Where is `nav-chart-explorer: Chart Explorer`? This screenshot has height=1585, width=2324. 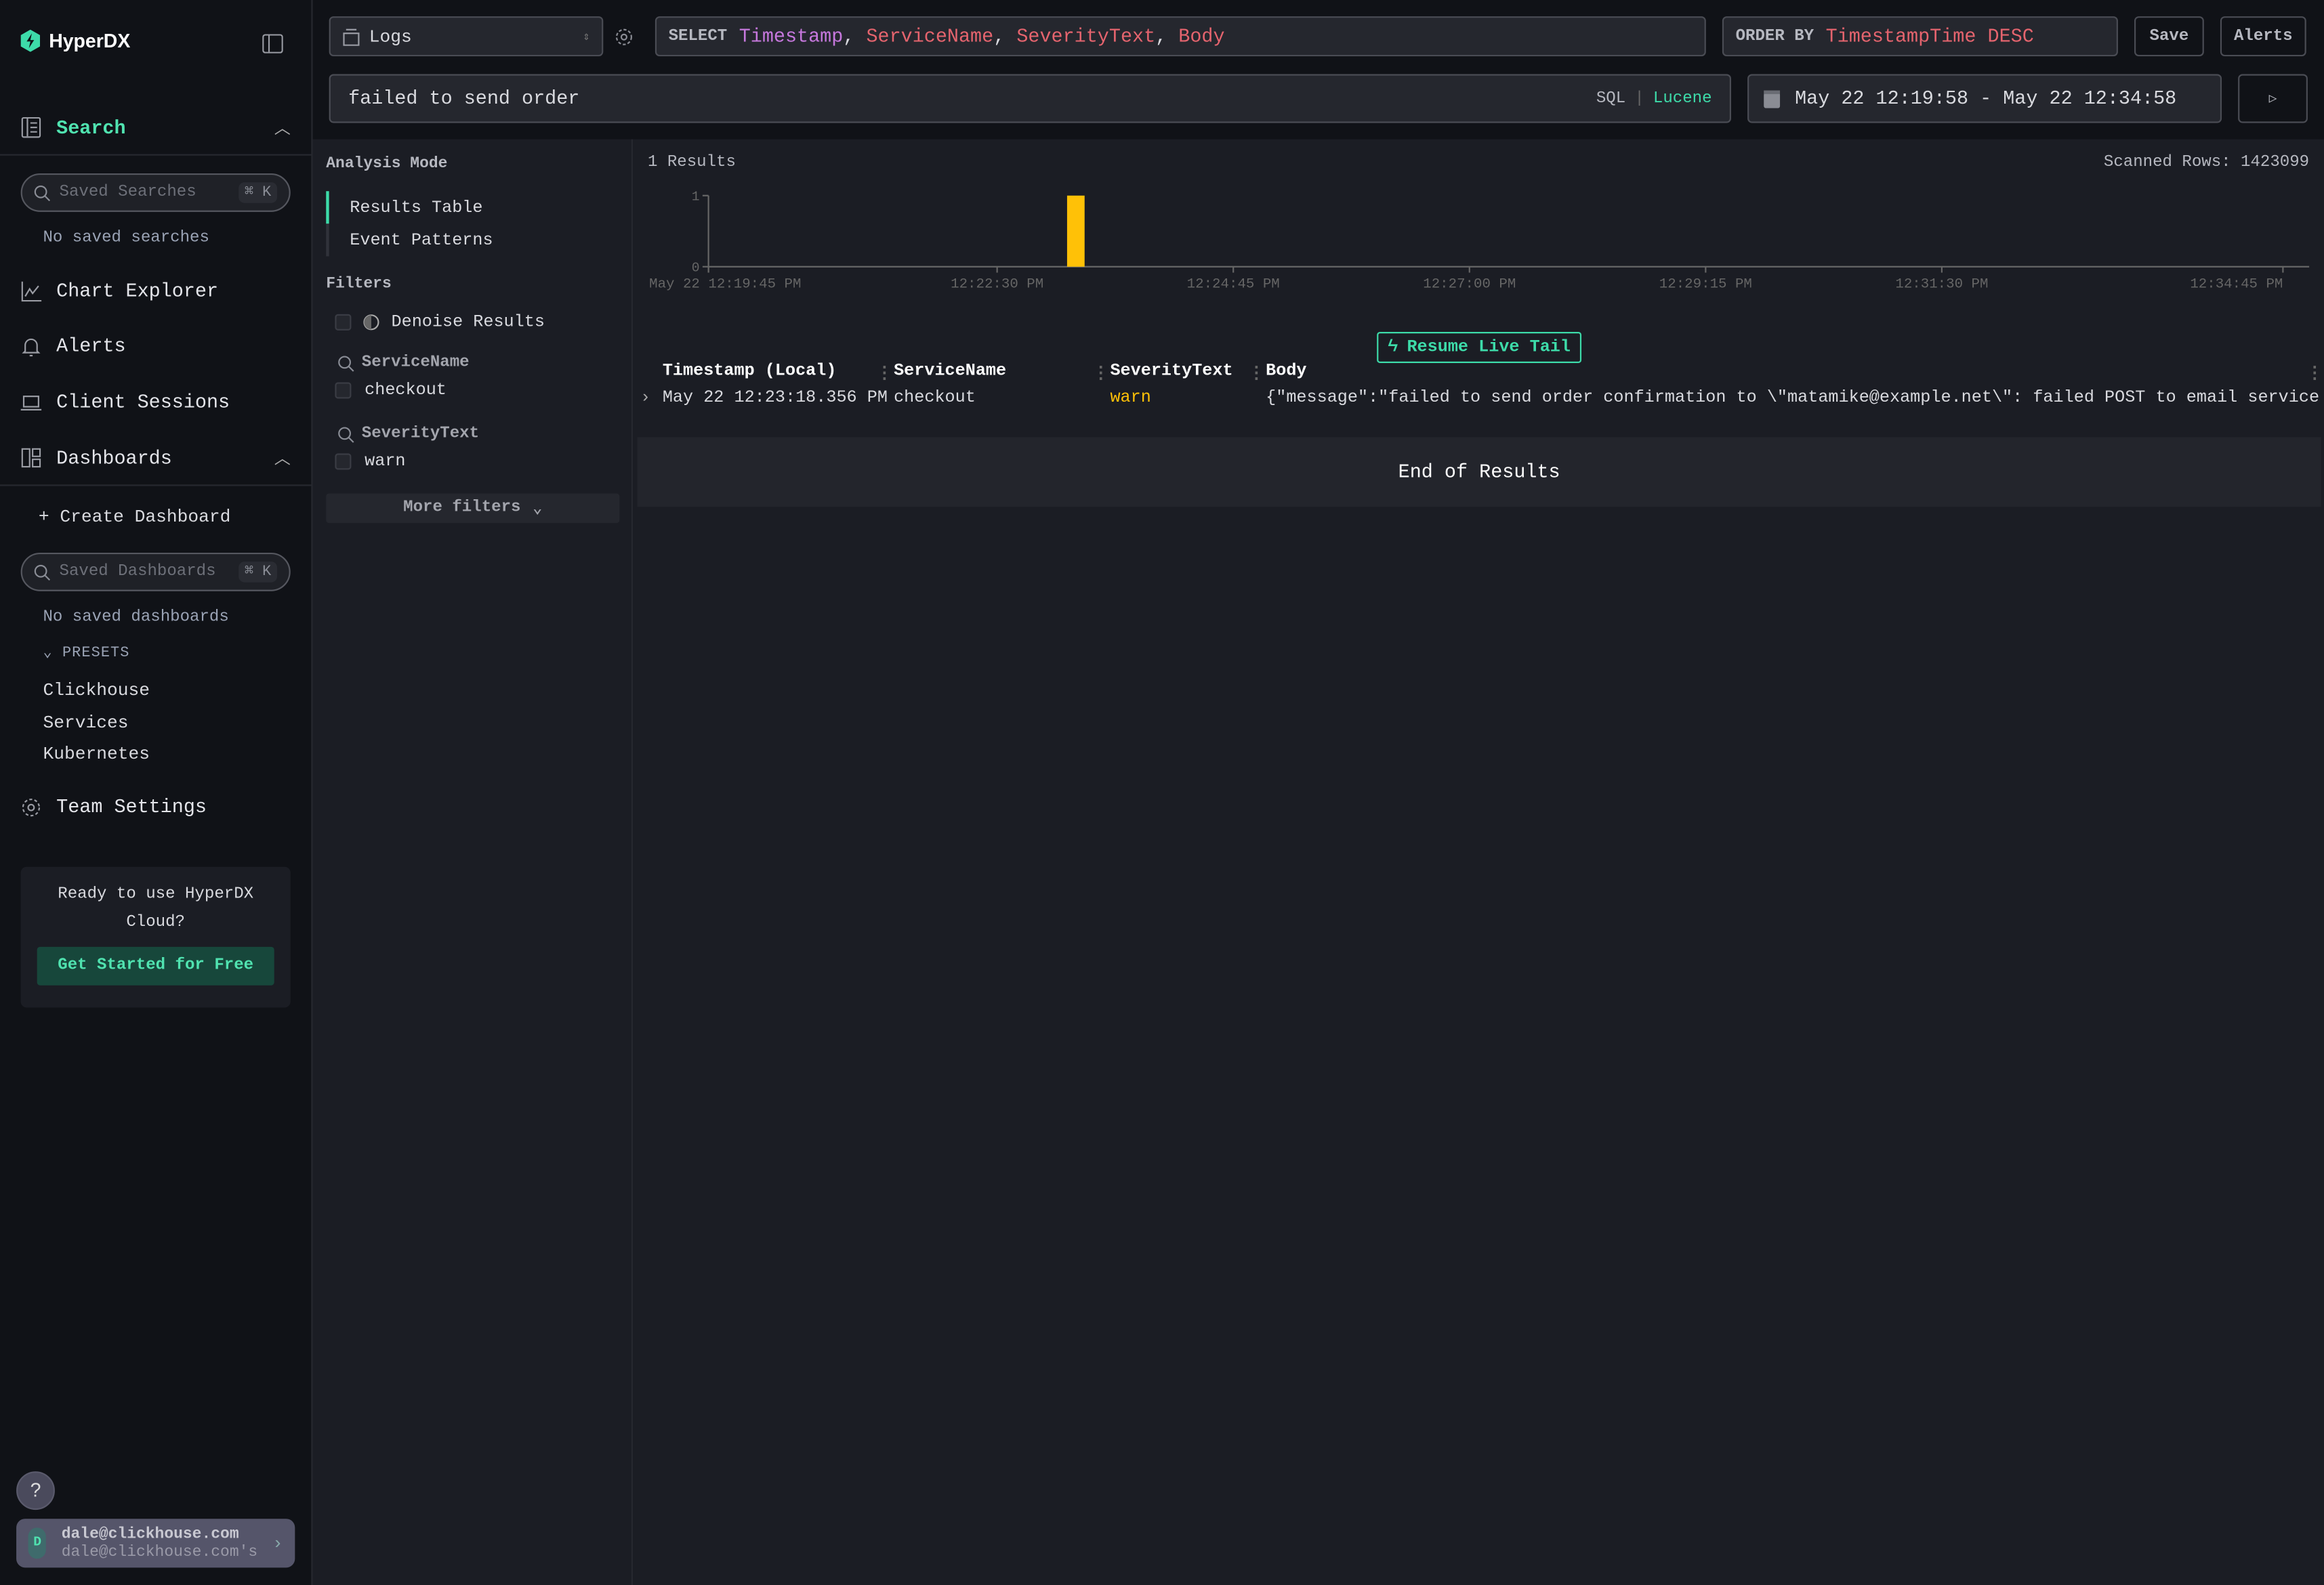
nav-chart-explorer: Chart Explorer is located at coordinates (119, 291).